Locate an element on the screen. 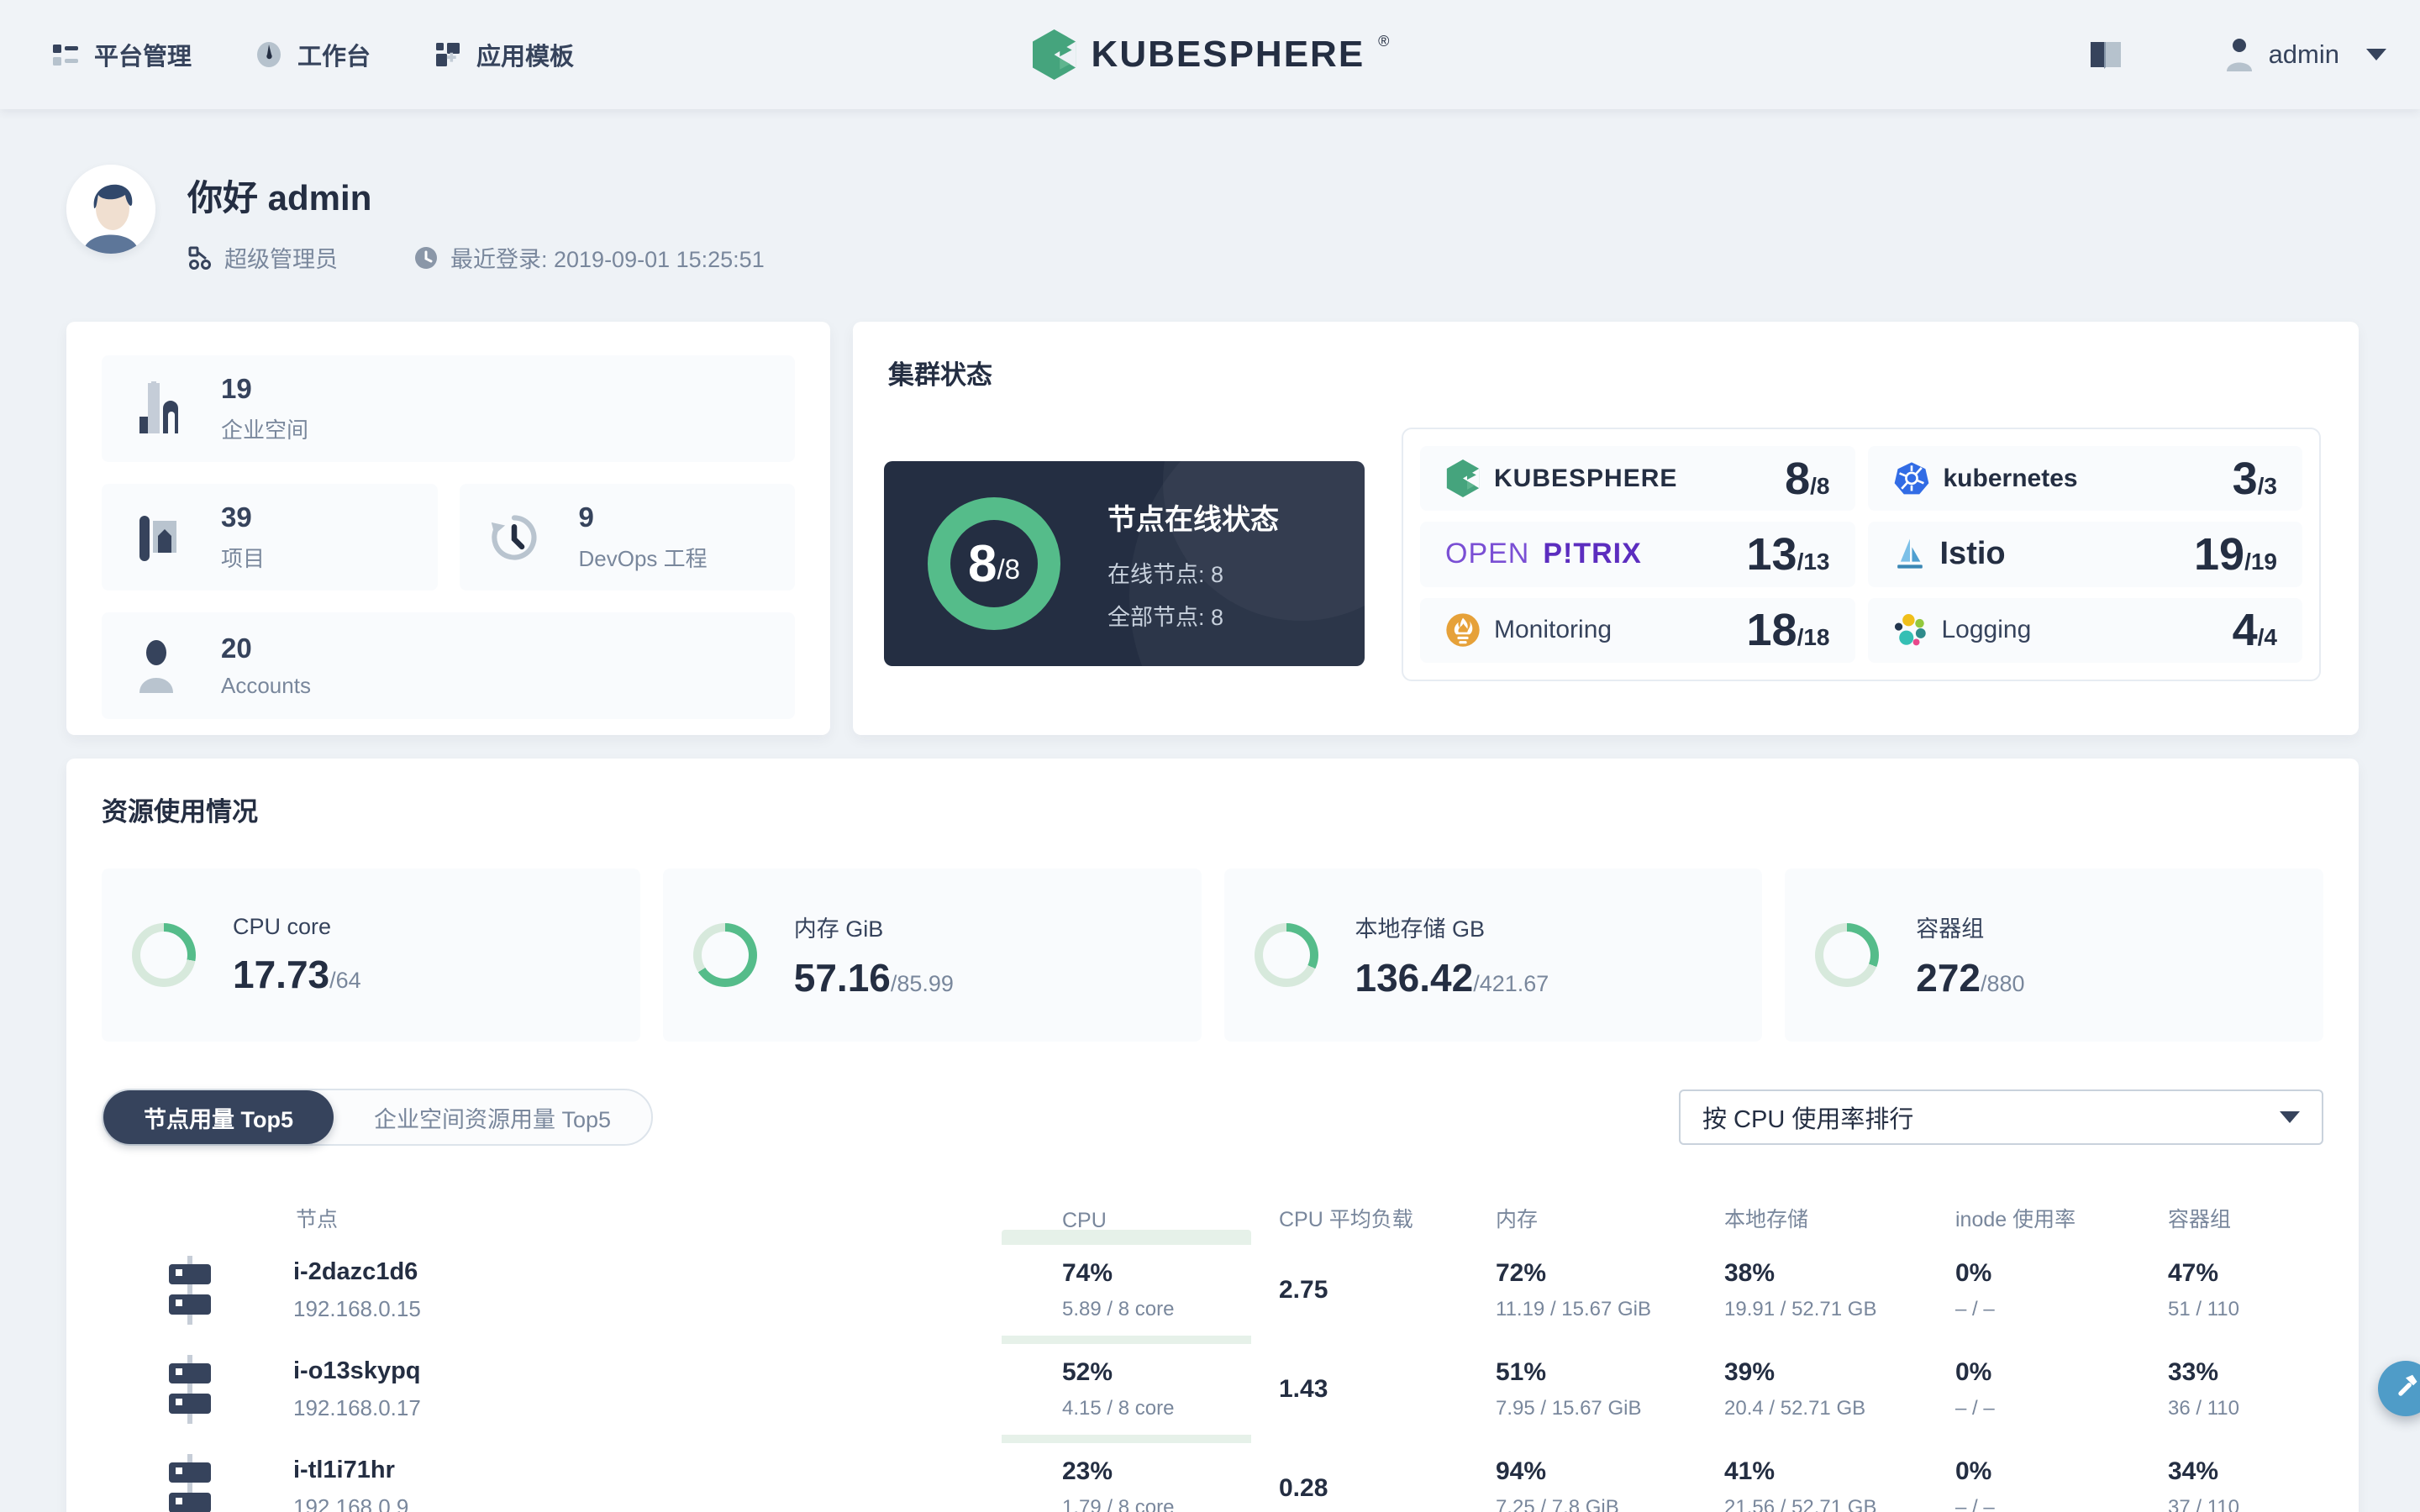  service-istio: Istio 19 /19 is located at coordinates (2085, 554).